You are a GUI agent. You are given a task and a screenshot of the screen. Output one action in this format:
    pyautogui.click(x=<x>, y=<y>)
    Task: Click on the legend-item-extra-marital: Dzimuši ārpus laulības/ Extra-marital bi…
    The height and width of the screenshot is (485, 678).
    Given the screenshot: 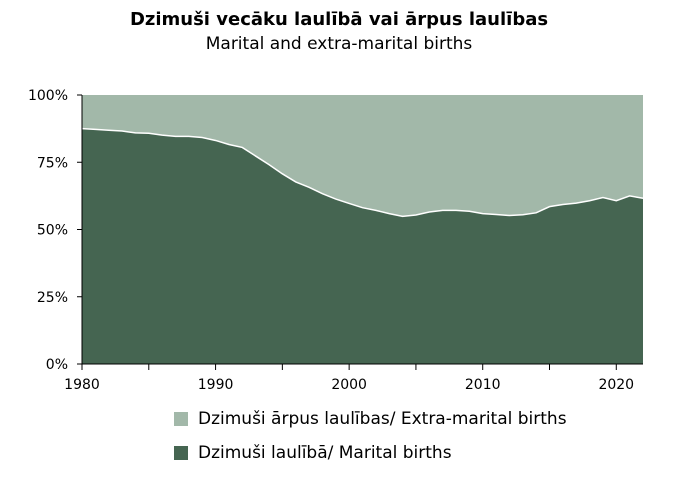 What is the action you would take?
    pyautogui.click(x=370, y=419)
    